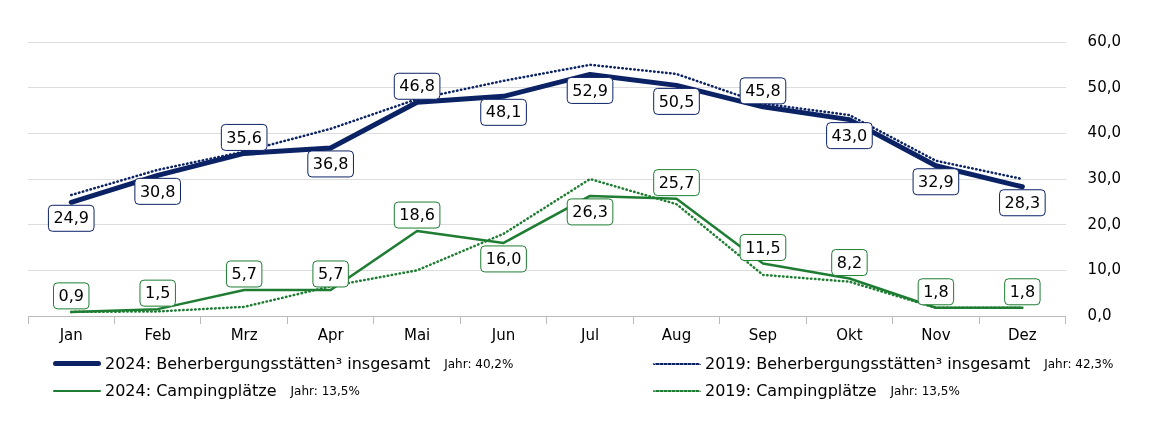  What do you see at coordinates (1104, 223) in the screenshot?
I see `y-tick-label: 20,0` at bounding box center [1104, 223].